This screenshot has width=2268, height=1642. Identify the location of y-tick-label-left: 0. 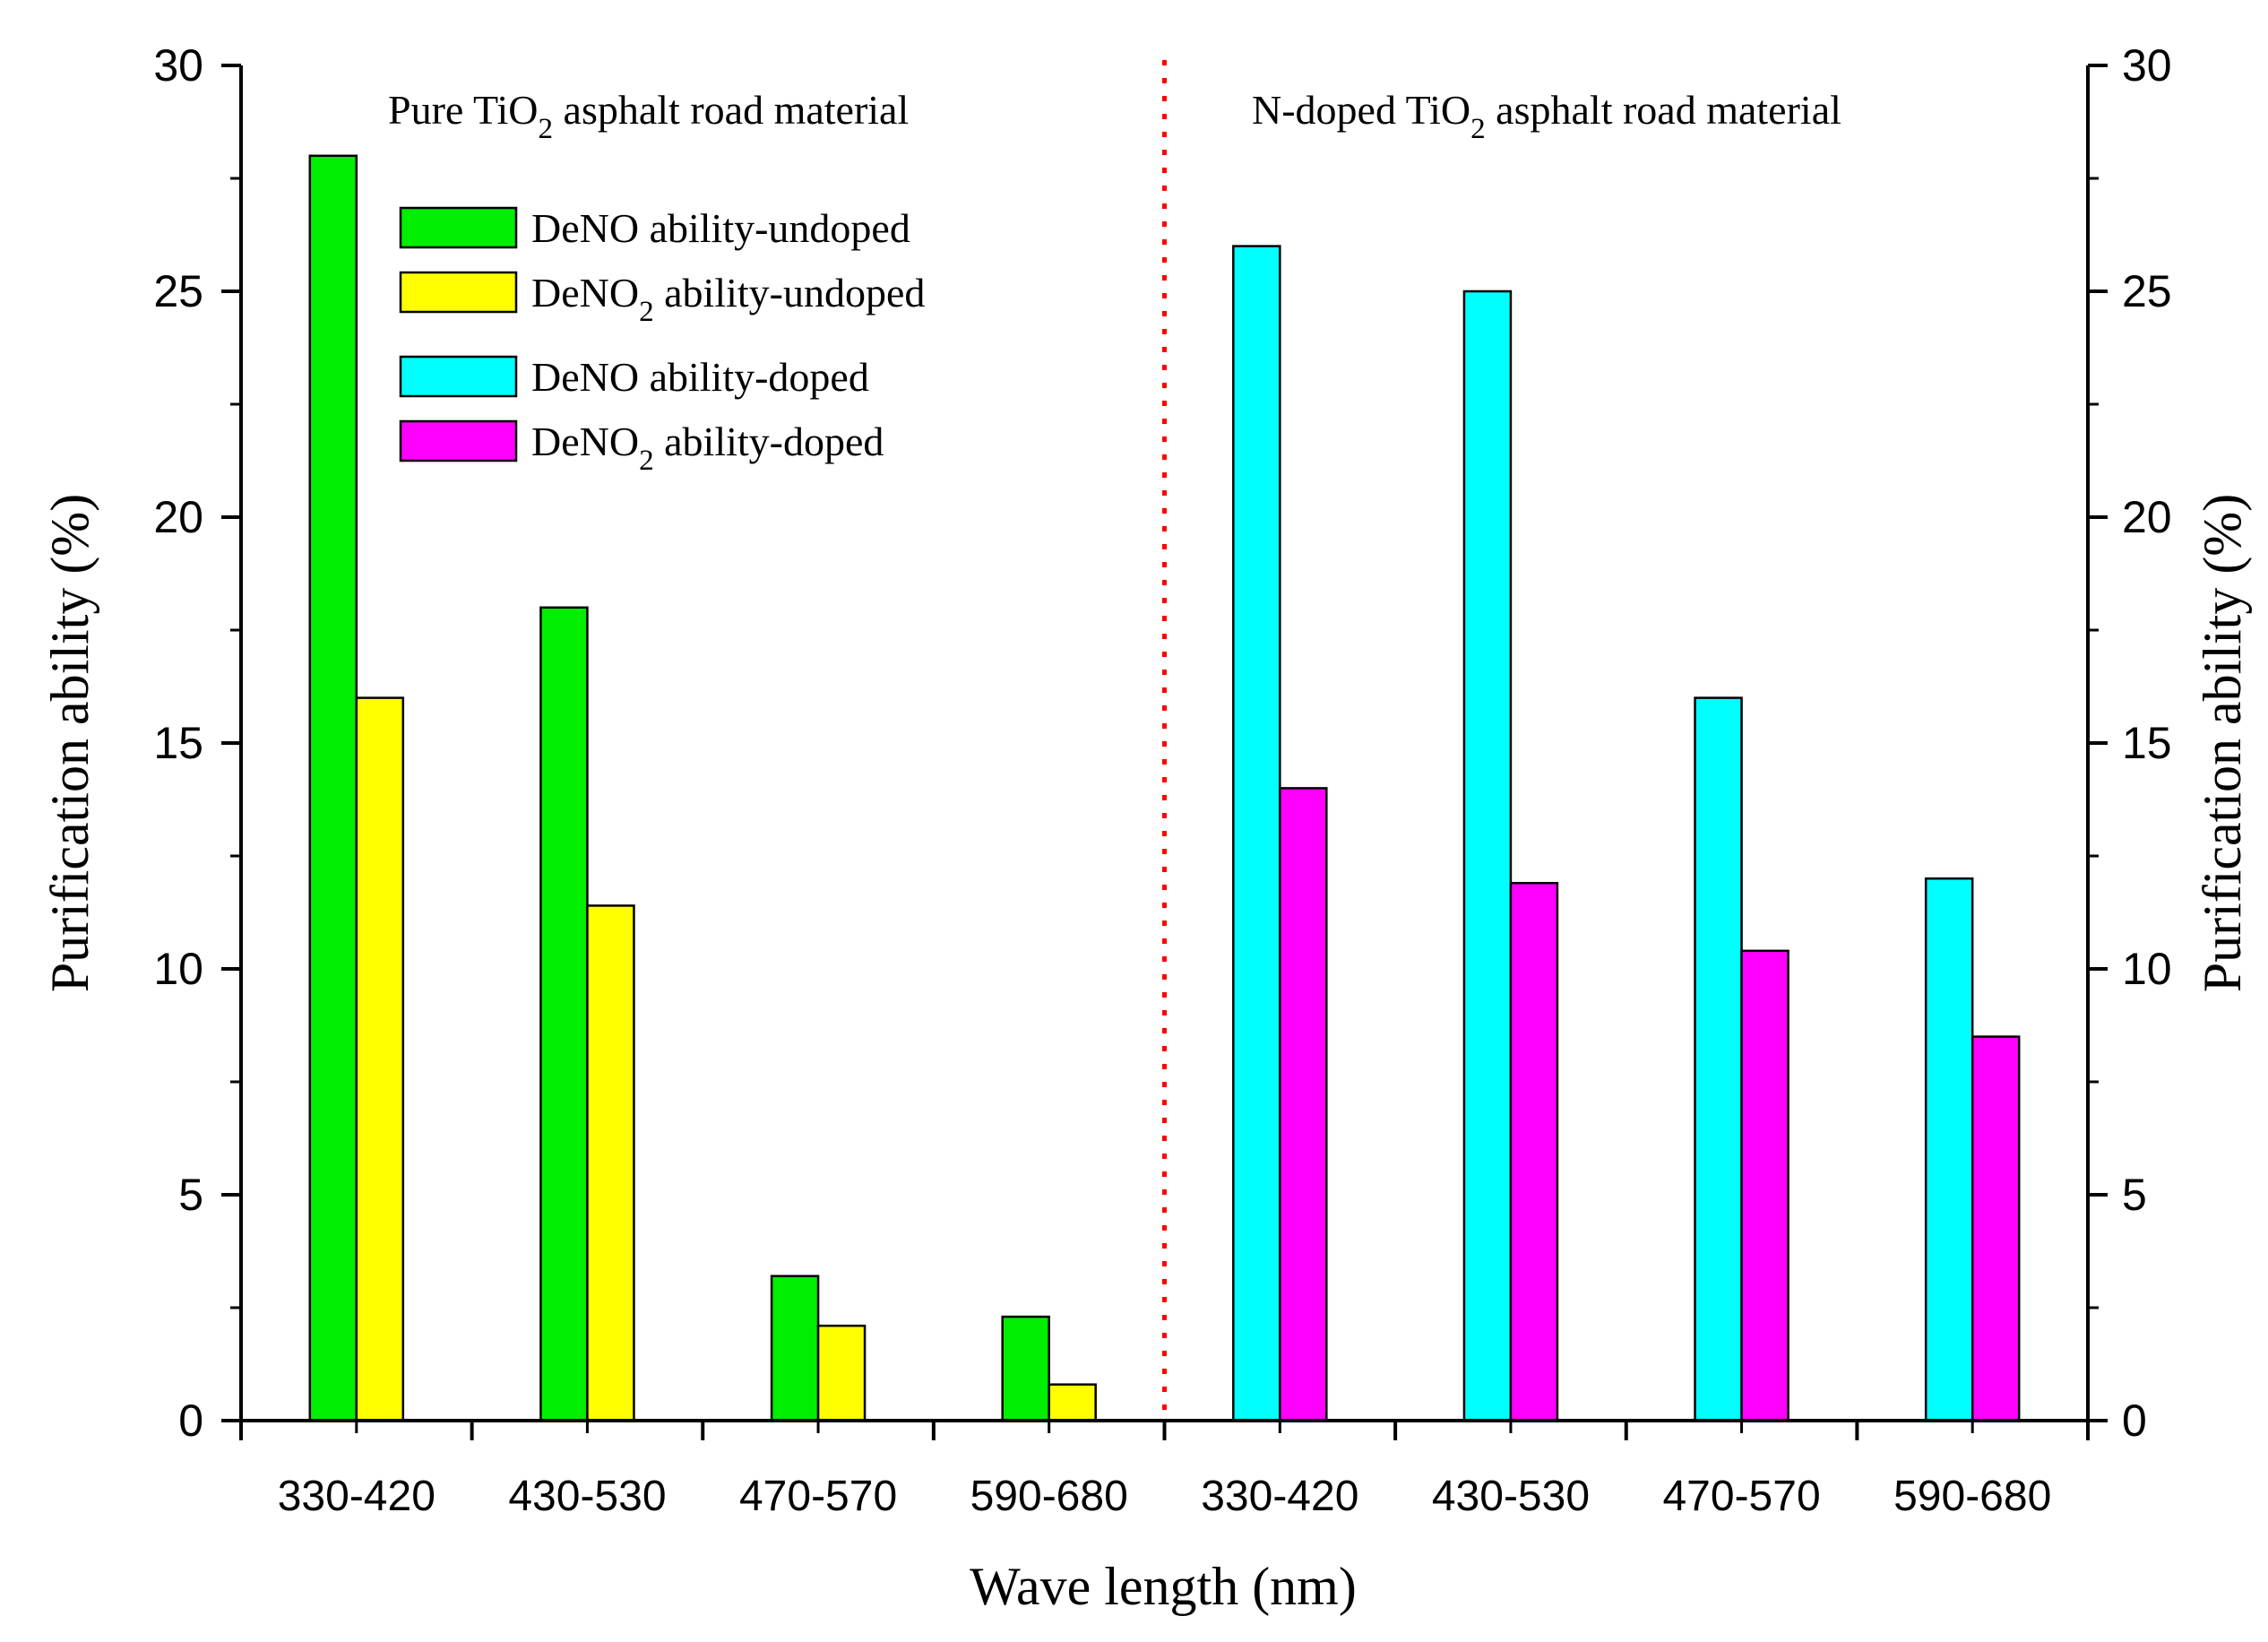
(190, 1421).